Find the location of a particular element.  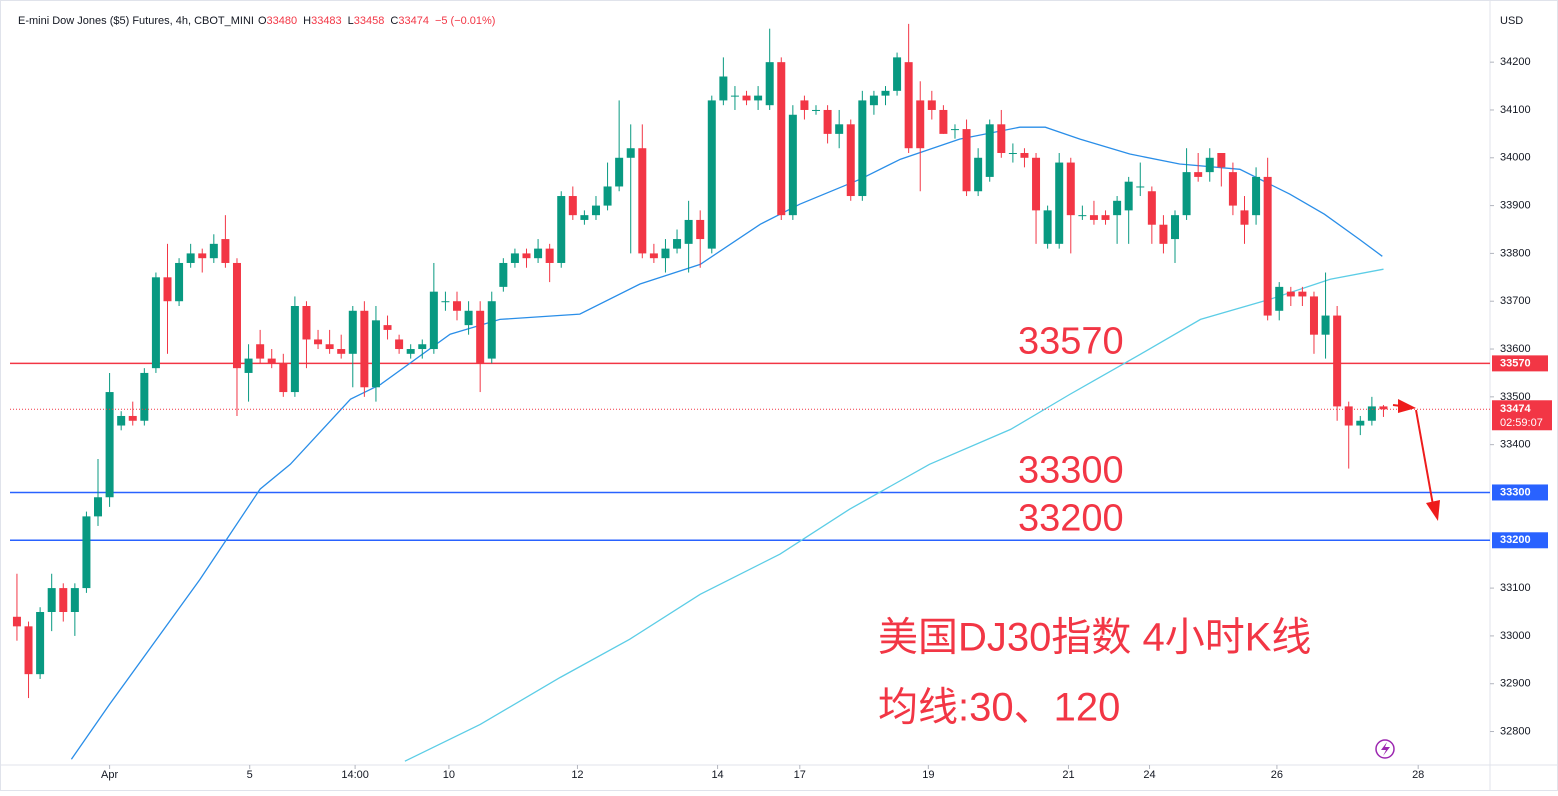

countdown: 02:59:07 is located at coordinates (1521, 423).